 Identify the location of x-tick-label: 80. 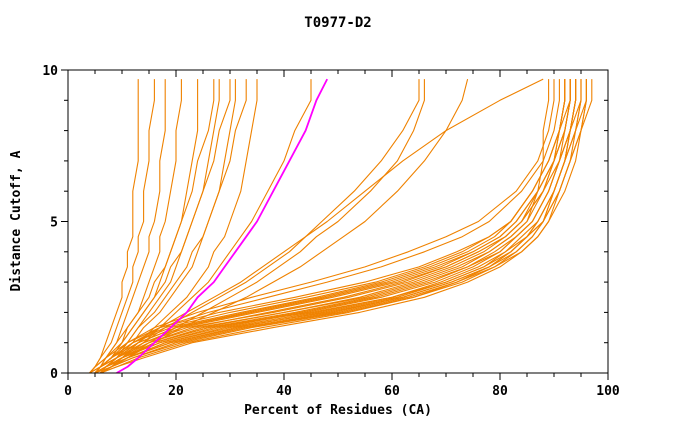
(500, 391).